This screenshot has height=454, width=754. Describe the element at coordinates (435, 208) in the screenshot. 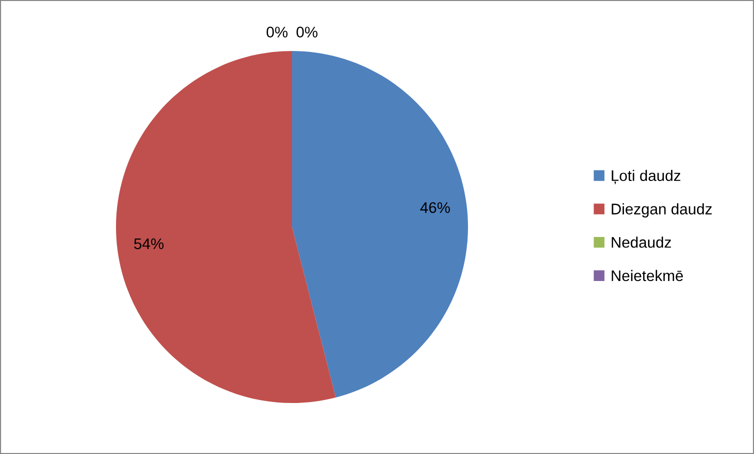

I see `data-label: 46%` at that location.